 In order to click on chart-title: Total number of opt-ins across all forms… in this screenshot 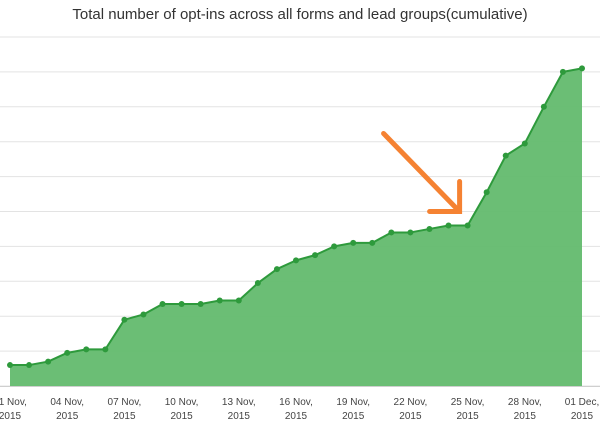, I will do `click(300, 14)`.